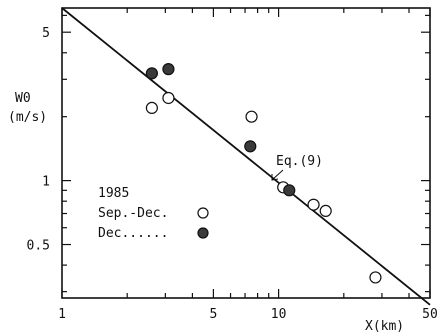  What do you see at coordinates (113, 193) in the screenshot?
I see `legend-title: 1985` at bounding box center [113, 193].